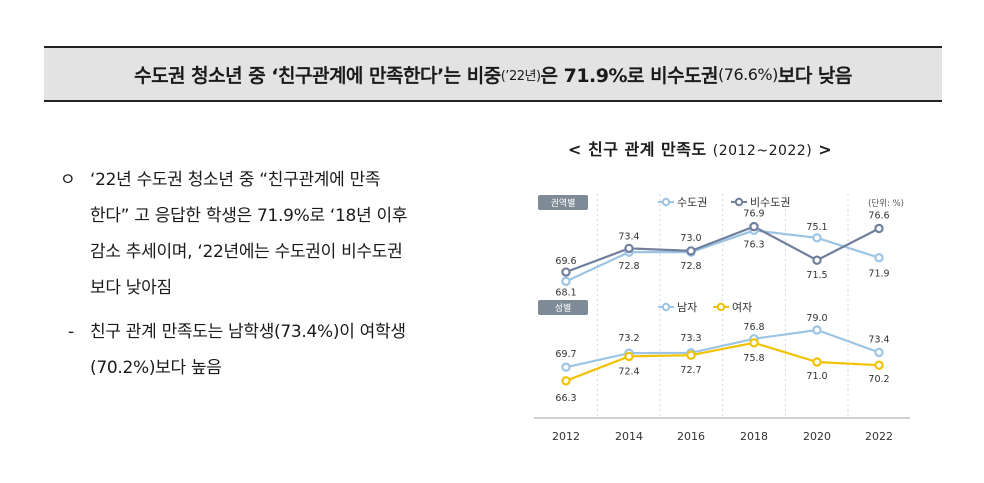 The image size is (984, 483). Describe the element at coordinates (690, 338) in the screenshot. I see `data-label: 73.3` at that location.